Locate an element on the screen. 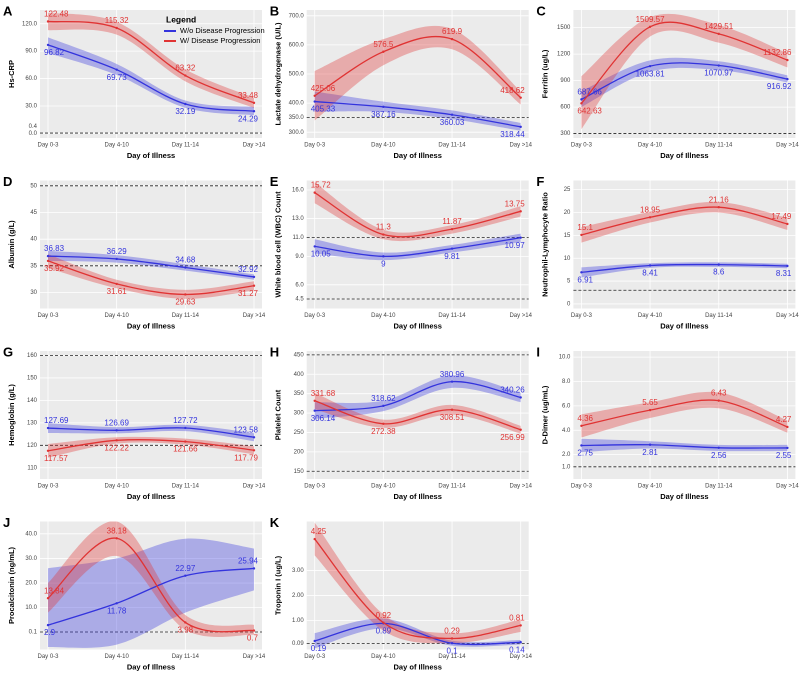  value-label: 380.96 is located at coordinates (452, 374).